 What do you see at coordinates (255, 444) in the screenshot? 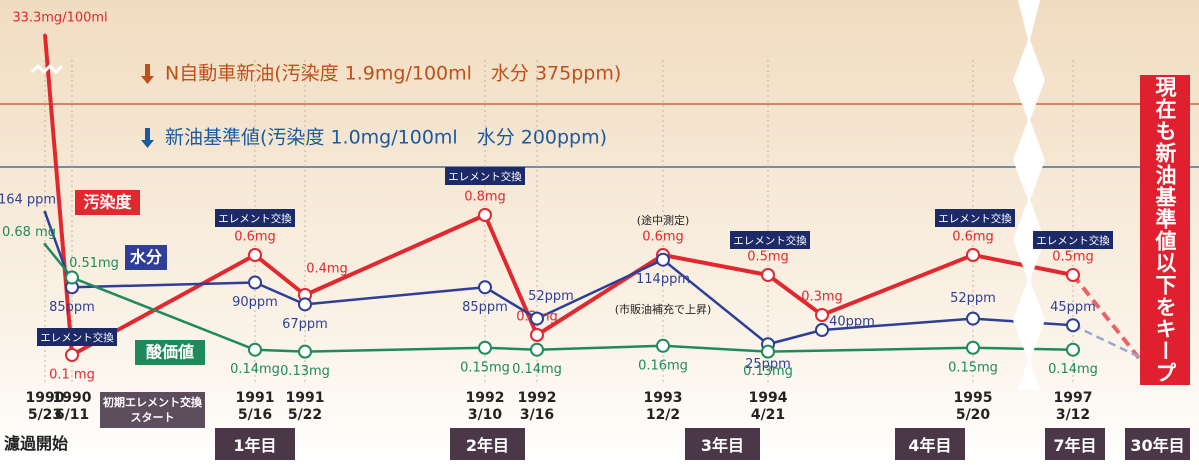
I see `period-box: 1年目` at bounding box center [255, 444].